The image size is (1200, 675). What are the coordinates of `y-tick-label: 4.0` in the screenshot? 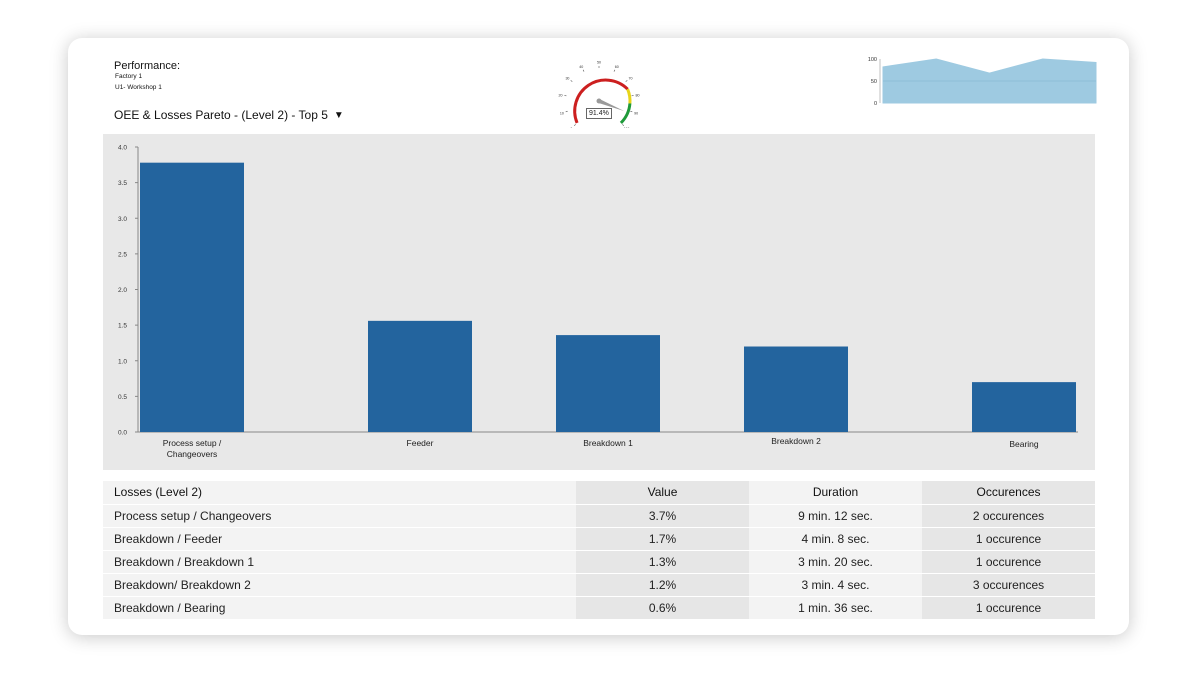 It's located at (122, 148).